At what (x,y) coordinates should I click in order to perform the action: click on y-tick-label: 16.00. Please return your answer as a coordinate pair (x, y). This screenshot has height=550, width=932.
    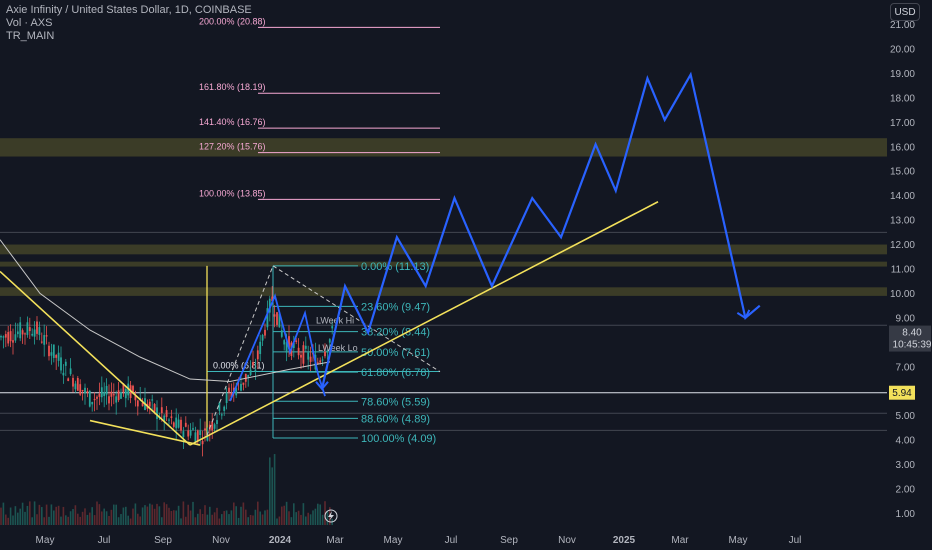
    Looking at the image, I should click on (902, 147).